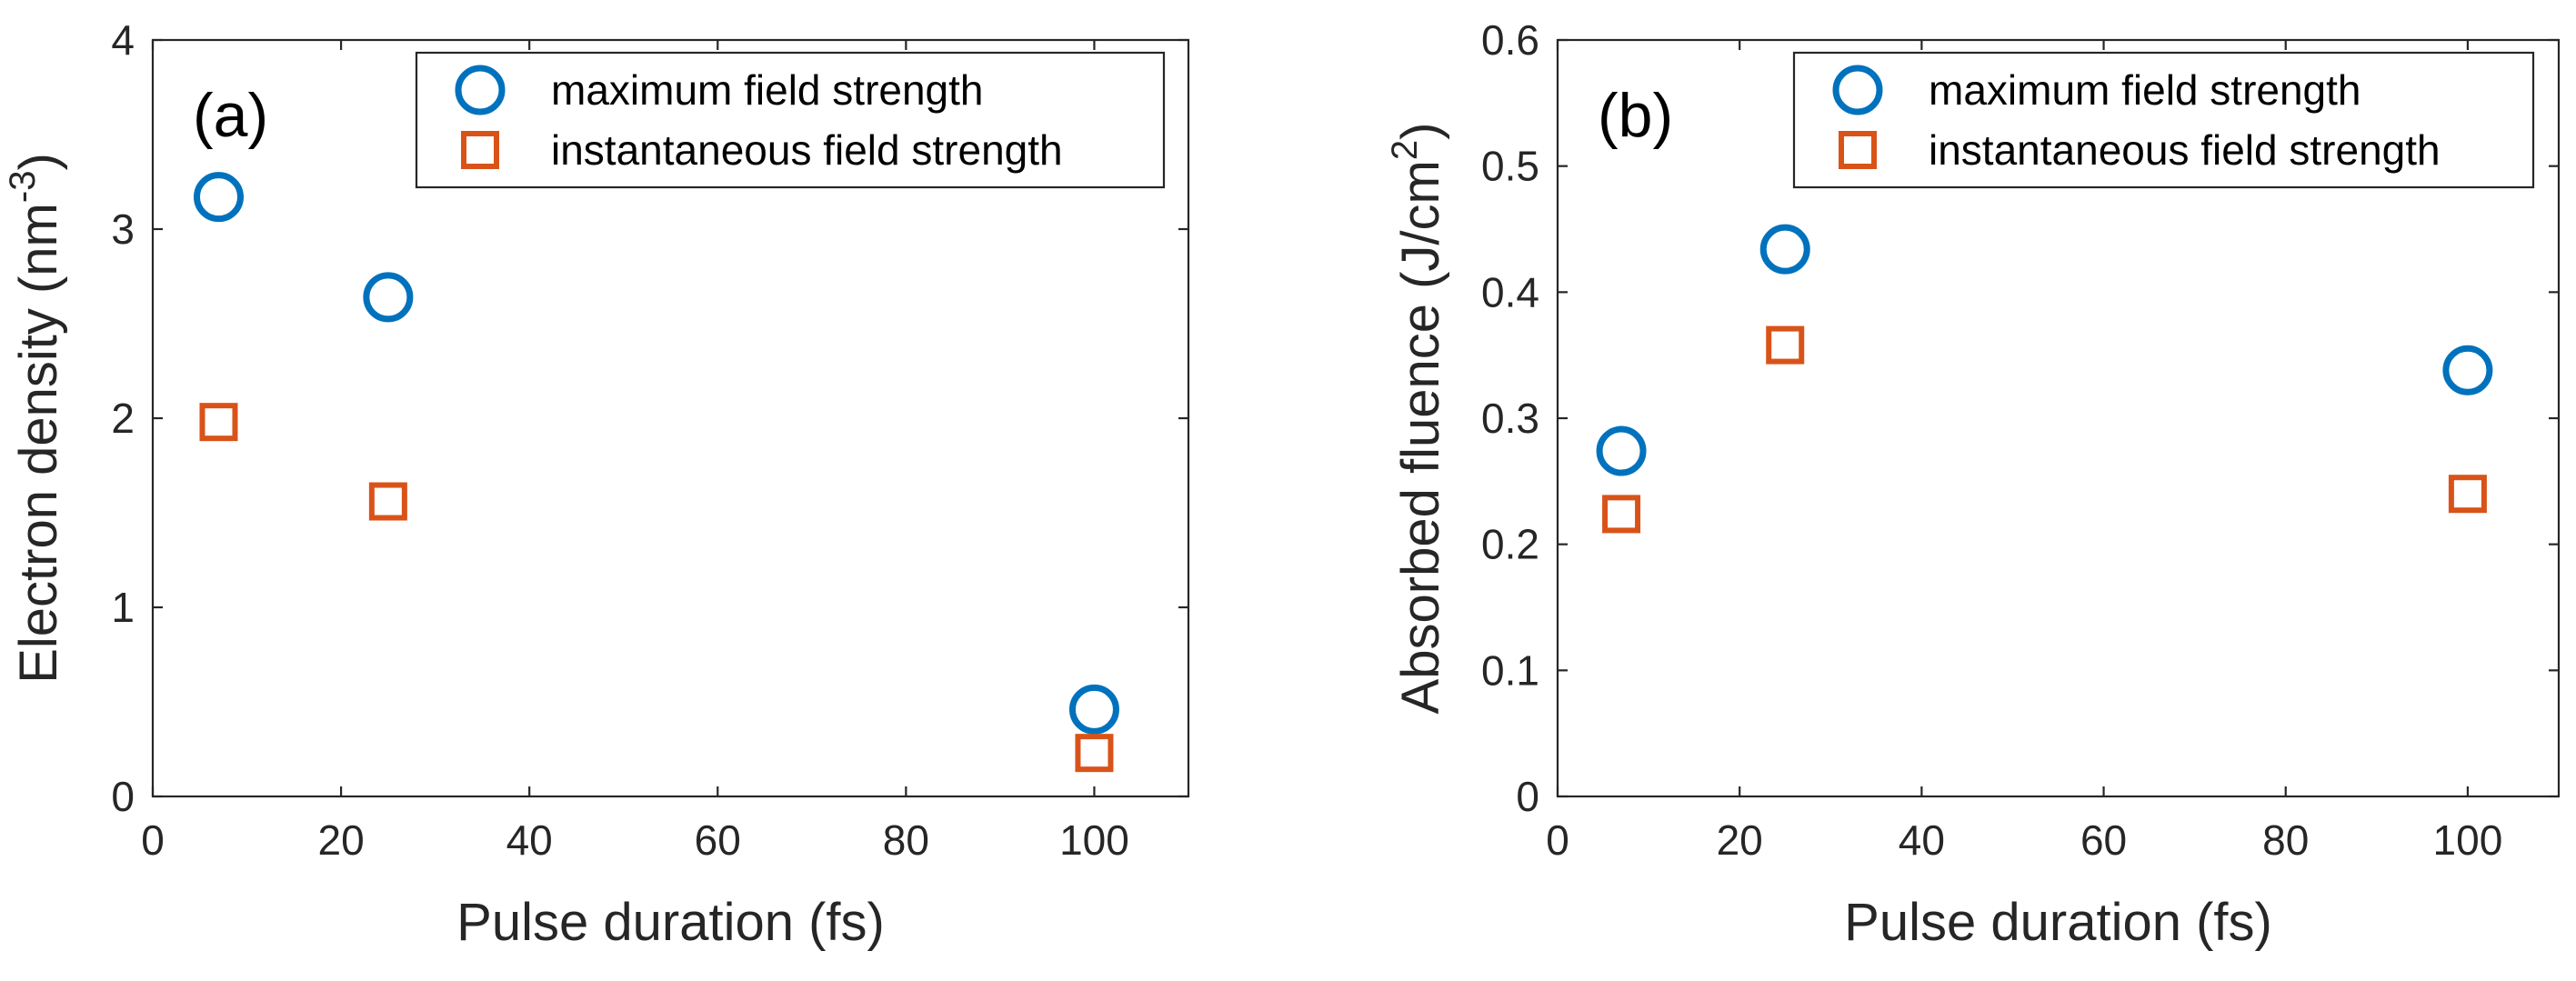 Image resolution: width=2576 pixels, height=981 pixels. Describe the element at coordinates (1094, 840) in the screenshot. I see `x-tick-label-a: 100` at that location.